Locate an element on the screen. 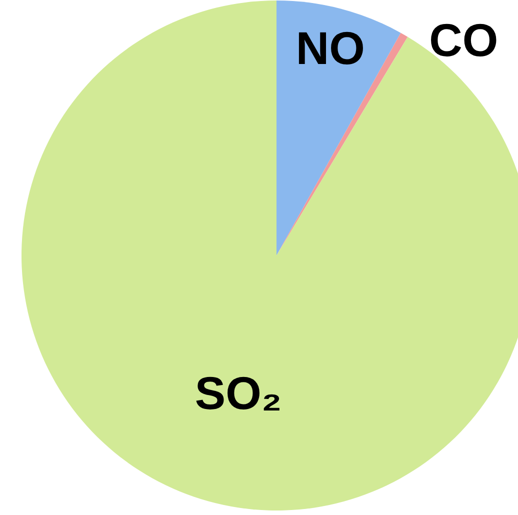  slice-label: CO is located at coordinates (463, 40).